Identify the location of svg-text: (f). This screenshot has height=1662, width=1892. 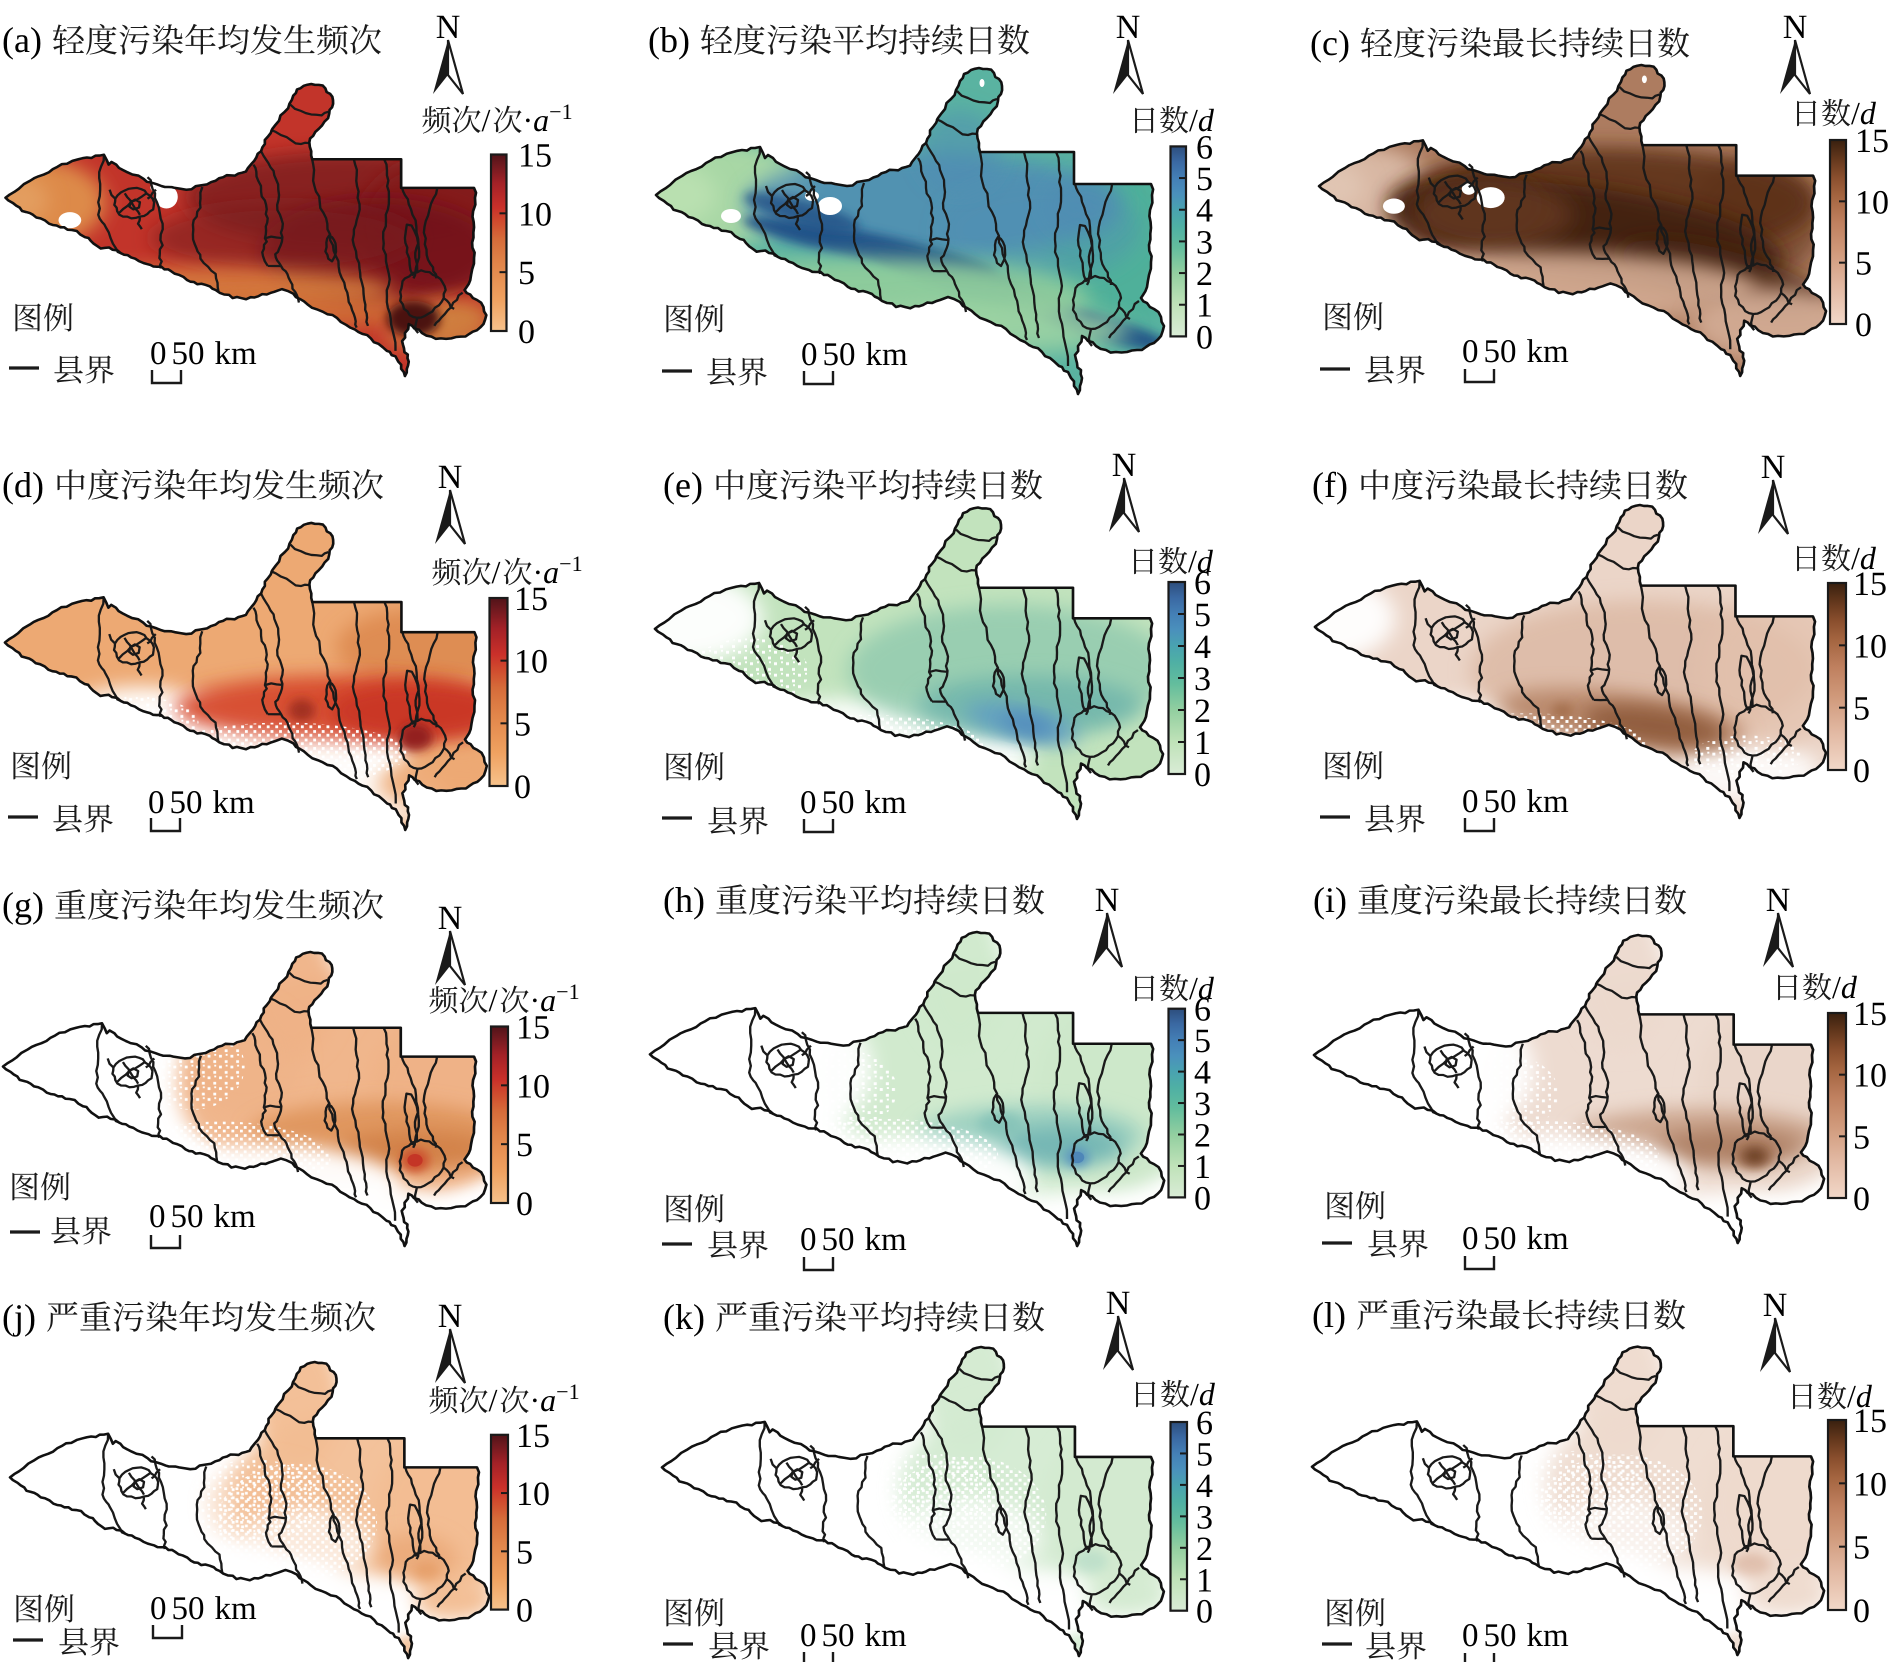
(1330, 485).